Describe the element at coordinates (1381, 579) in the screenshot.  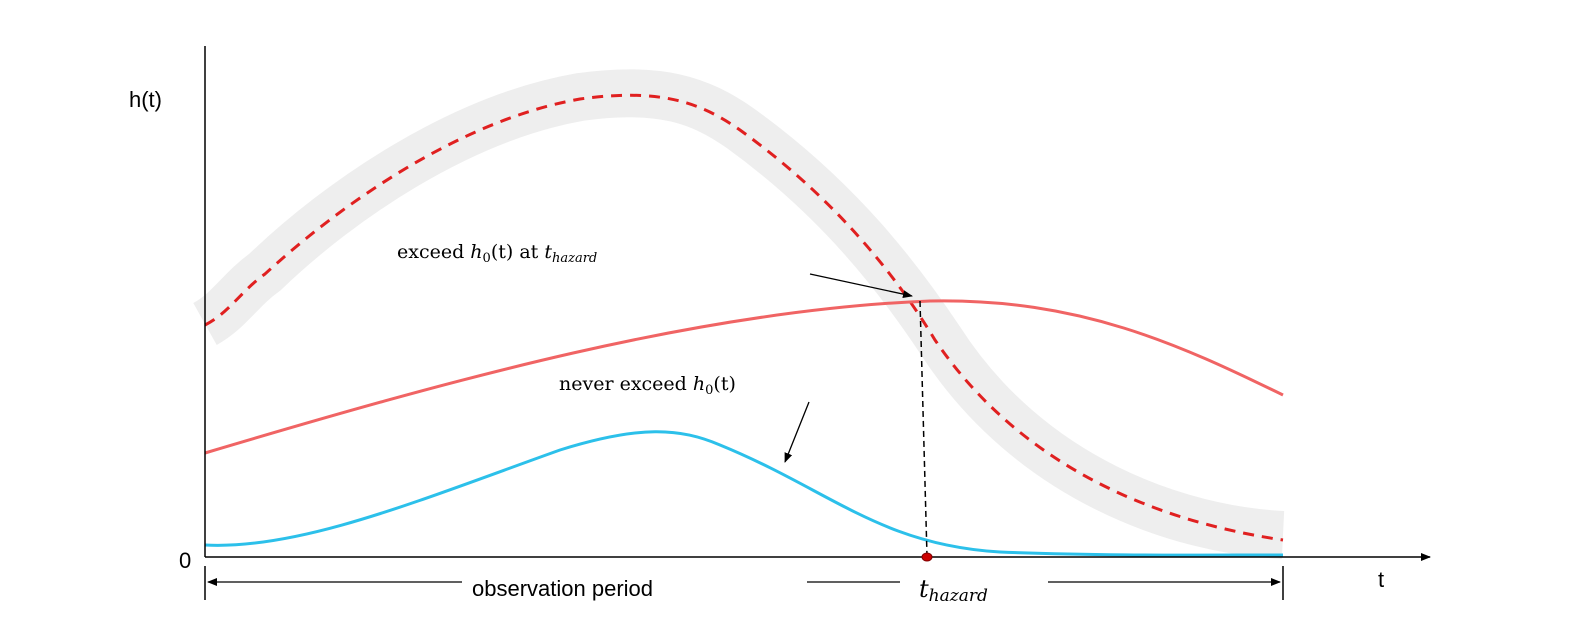
I see `x-axis-label: t` at that location.